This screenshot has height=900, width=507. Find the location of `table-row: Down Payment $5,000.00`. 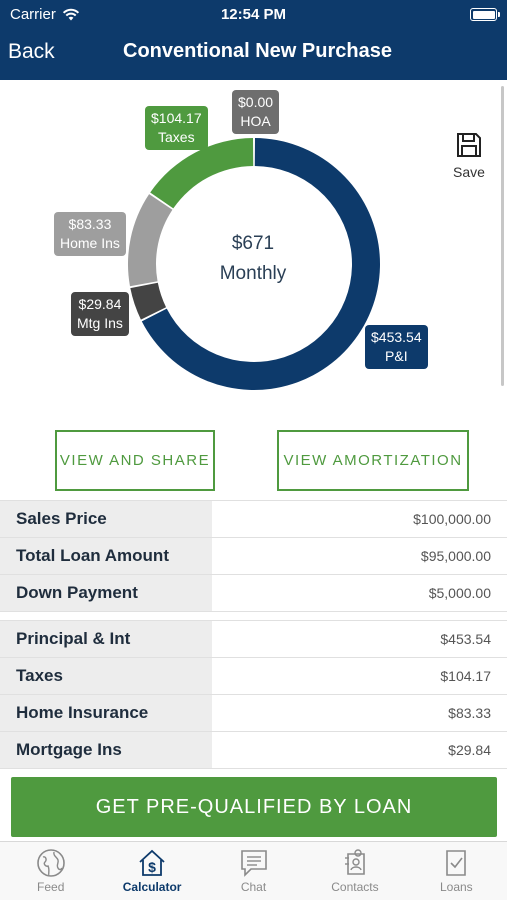

table-row: Down Payment $5,000.00 is located at coordinates (253, 593).